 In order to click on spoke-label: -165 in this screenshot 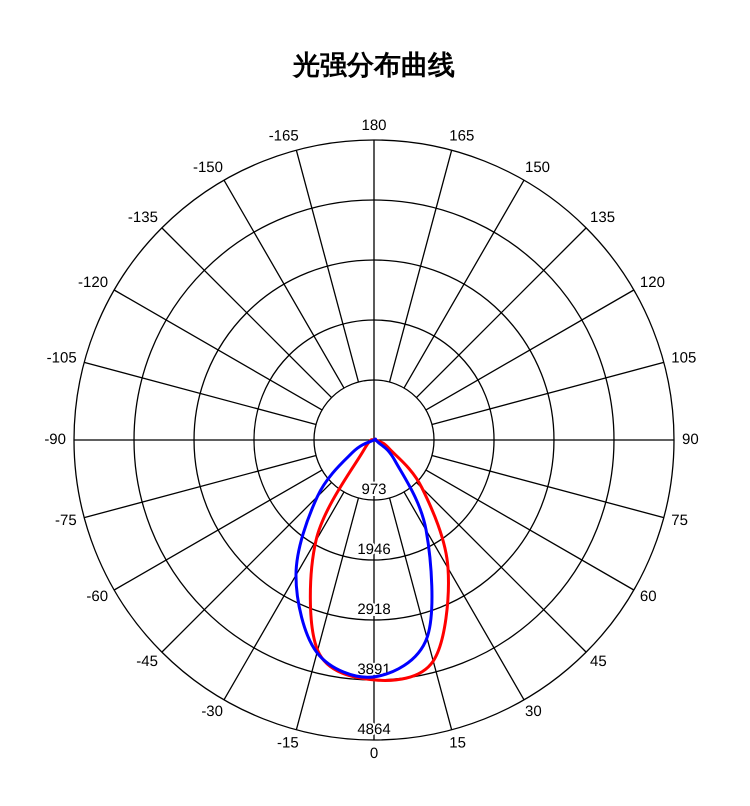, I will do `click(283, 136)`.